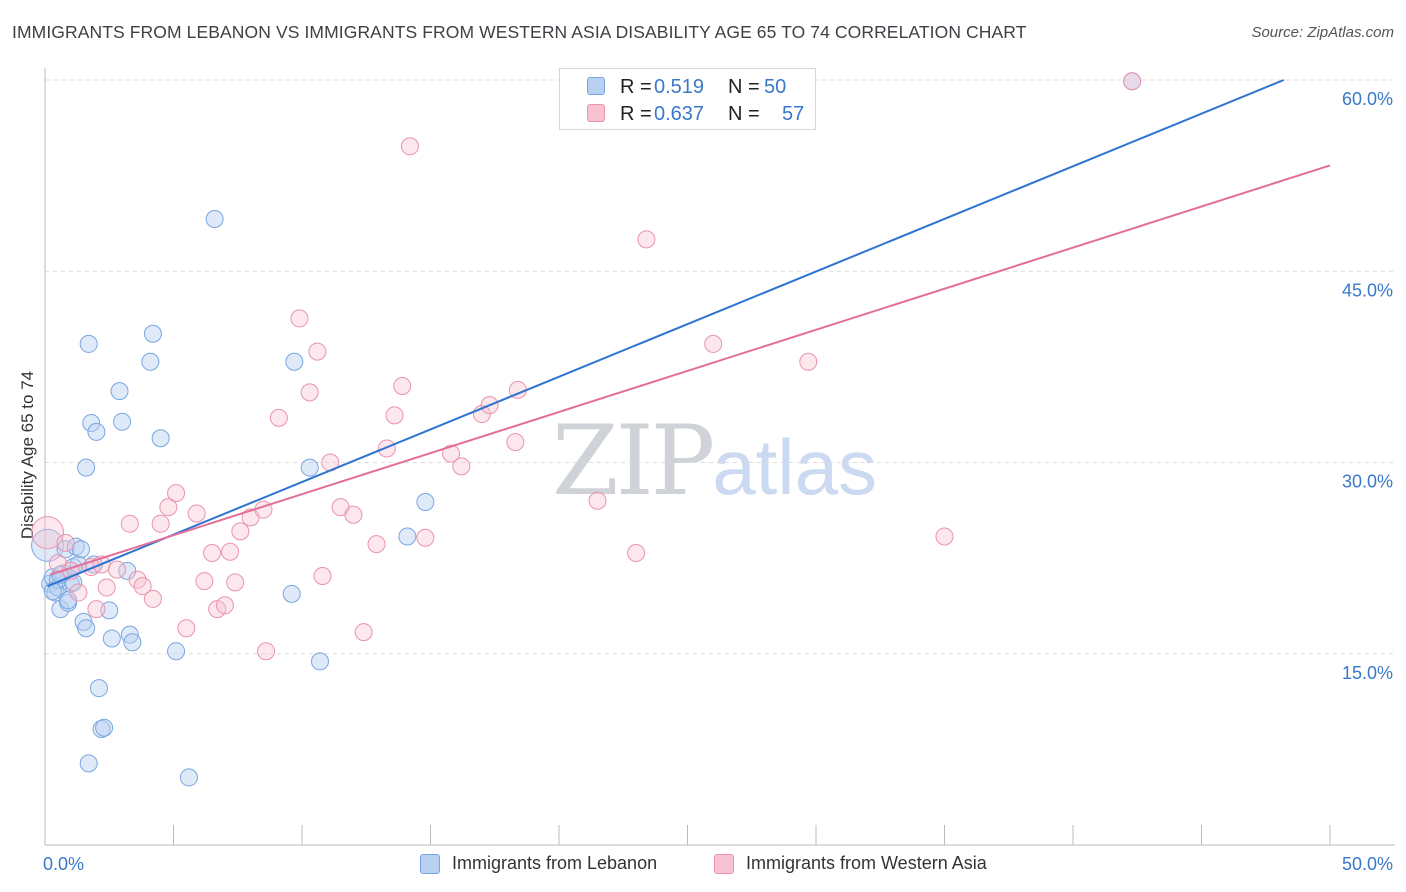  I want to click on y-tick-label: 15.0%, so click(1367, 673).